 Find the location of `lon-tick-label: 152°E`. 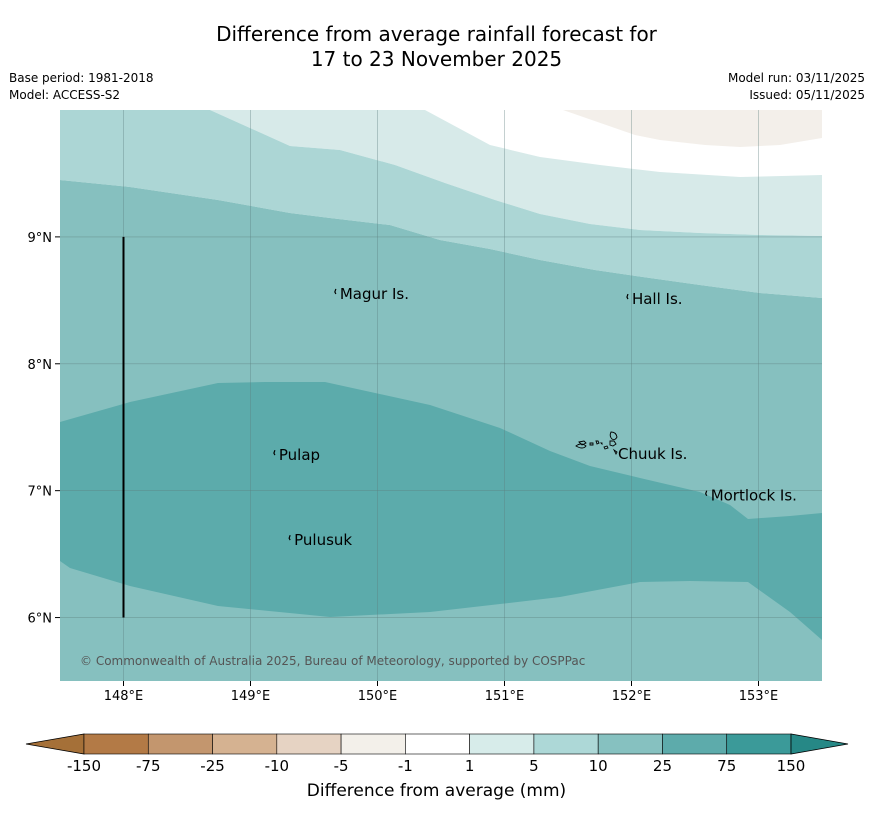

lon-tick-label: 152°E is located at coordinates (632, 696).